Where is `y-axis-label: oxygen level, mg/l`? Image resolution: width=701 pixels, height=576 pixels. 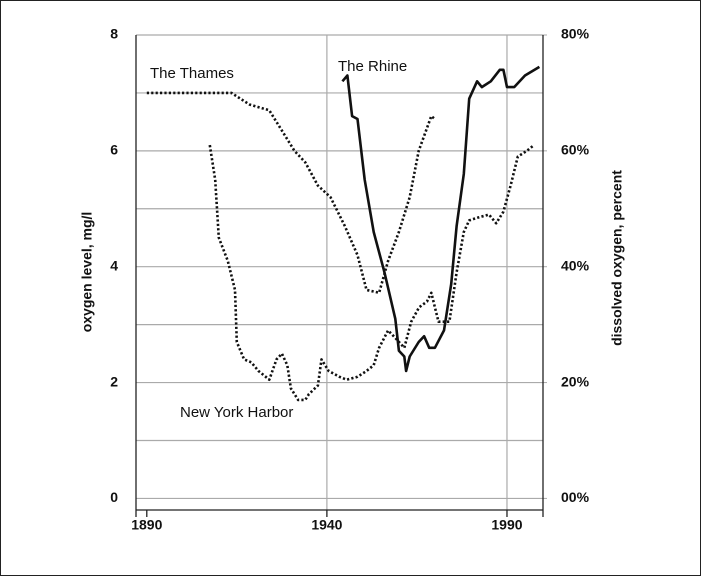
y-axis-label: oxygen level, mg/l is located at coordinates (87, 272).